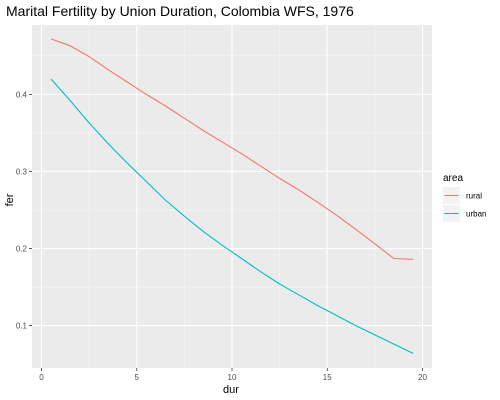  Describe the element at coordinates (22, 326) in the screenshot. I see `y-tick-label: 0.1` at that location.